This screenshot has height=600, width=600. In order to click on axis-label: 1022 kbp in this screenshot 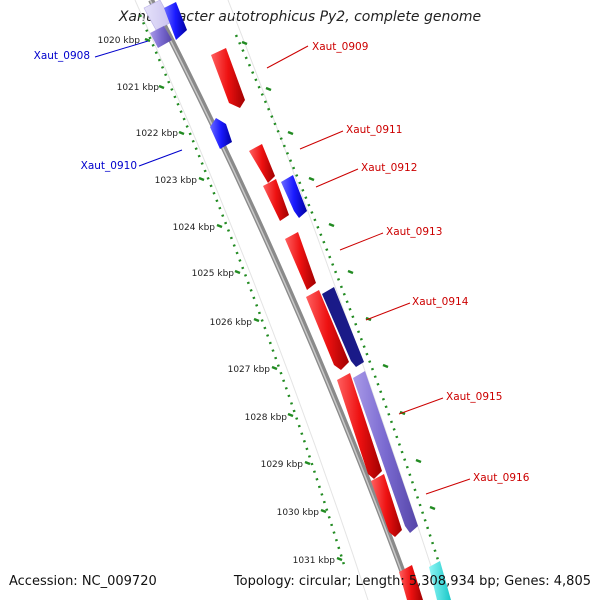, I will do `click(157, 134)`.